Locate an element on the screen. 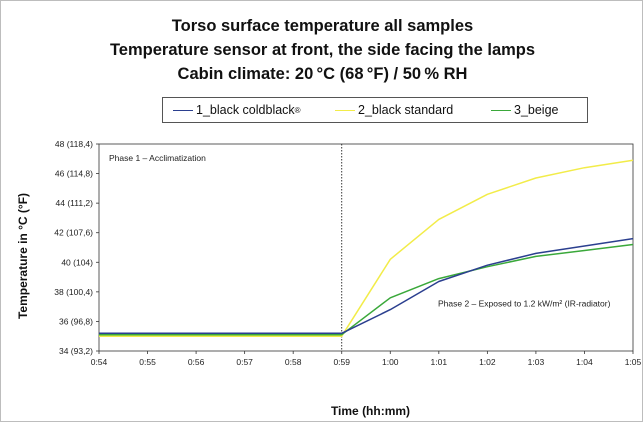  registered-mark: ® is located at coordinates (297, 110).